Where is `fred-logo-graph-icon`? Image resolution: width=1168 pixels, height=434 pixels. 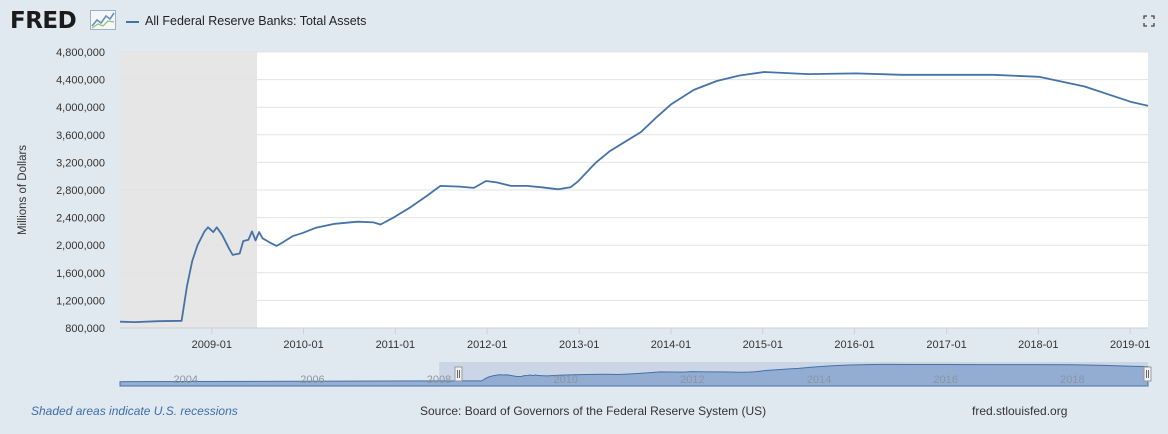
fred-logo-graph-icon is located at coordinates (103, 20).